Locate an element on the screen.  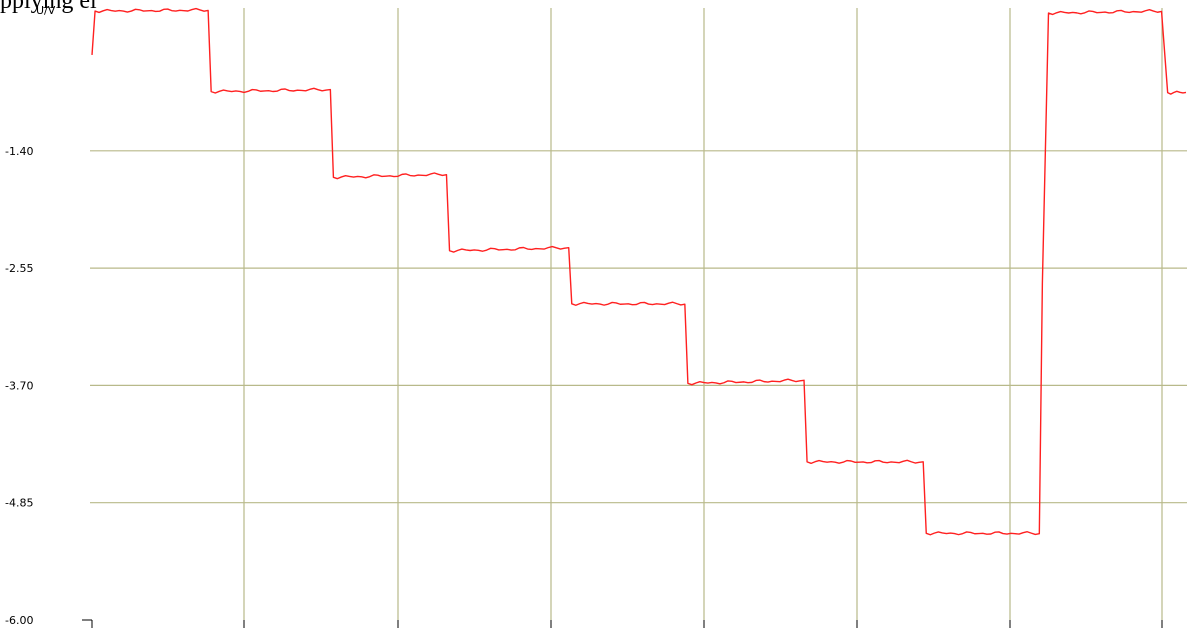
y-tick-label-2: -2.55 is located at coordinates (19, 268).